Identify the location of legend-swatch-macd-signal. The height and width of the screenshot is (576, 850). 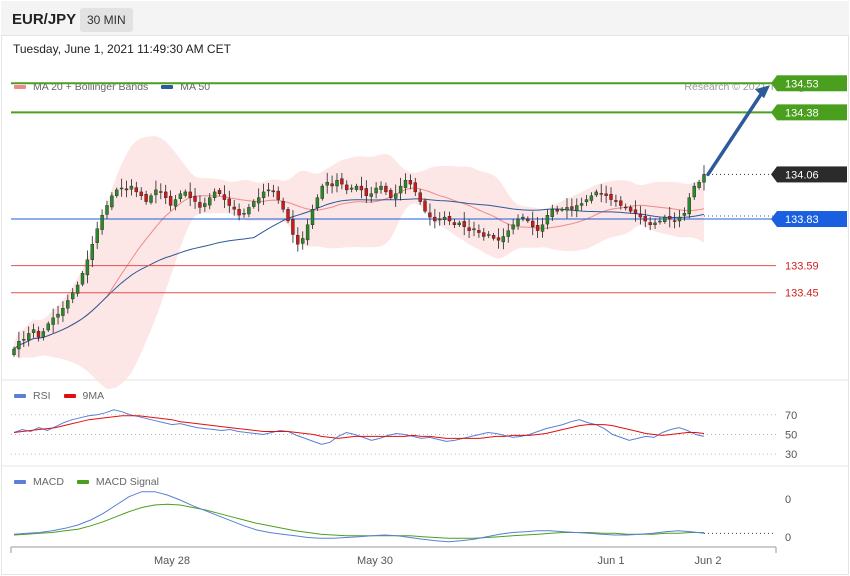
(82, 482).